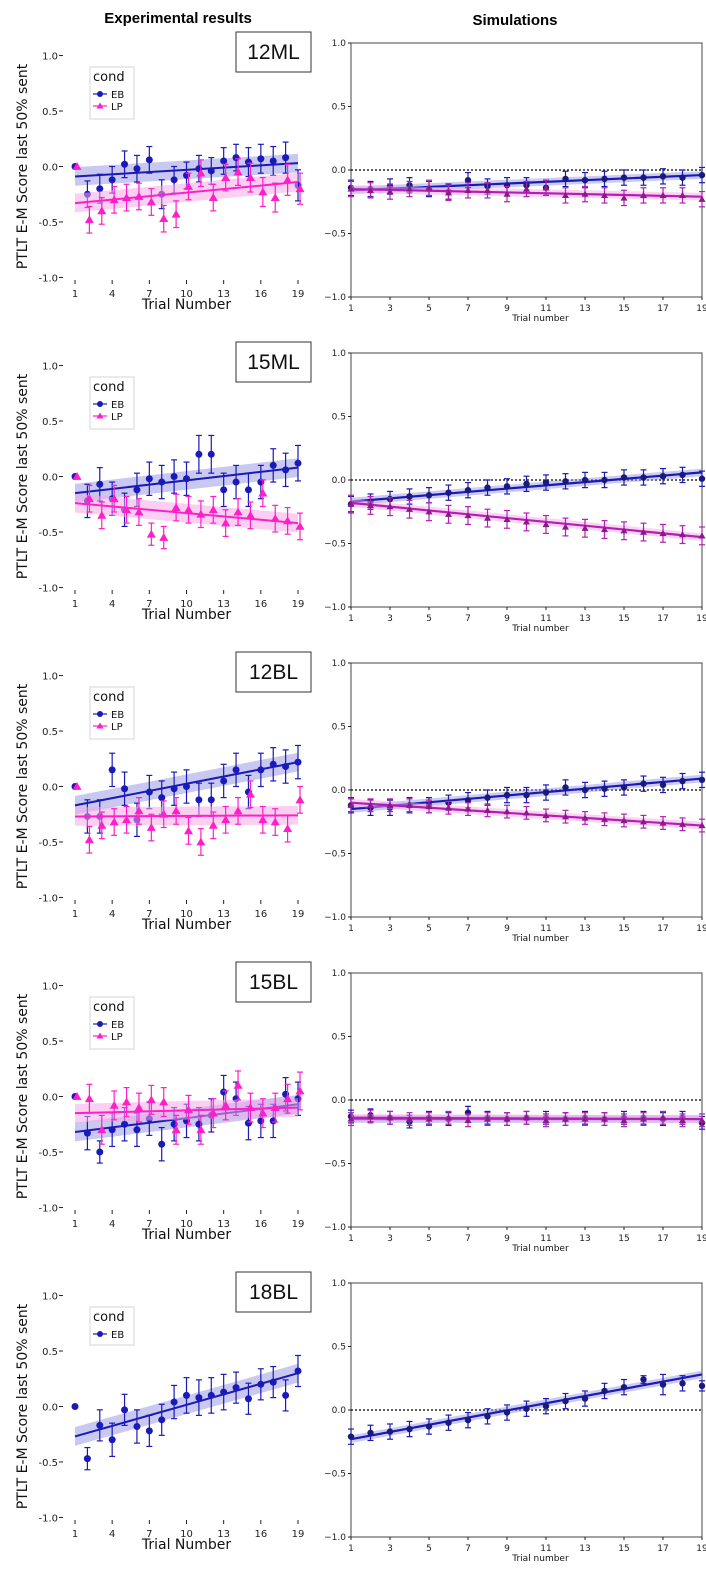  What do you see at coordinates (335, 1475) in the screenshot?
I see `y-tick-label: −0.5` at bounding box center [335, 1475].